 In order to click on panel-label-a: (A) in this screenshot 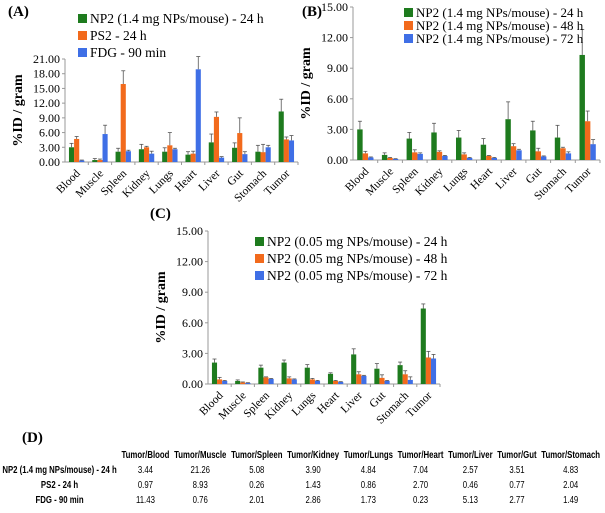, I will do `click(18, 12)`.